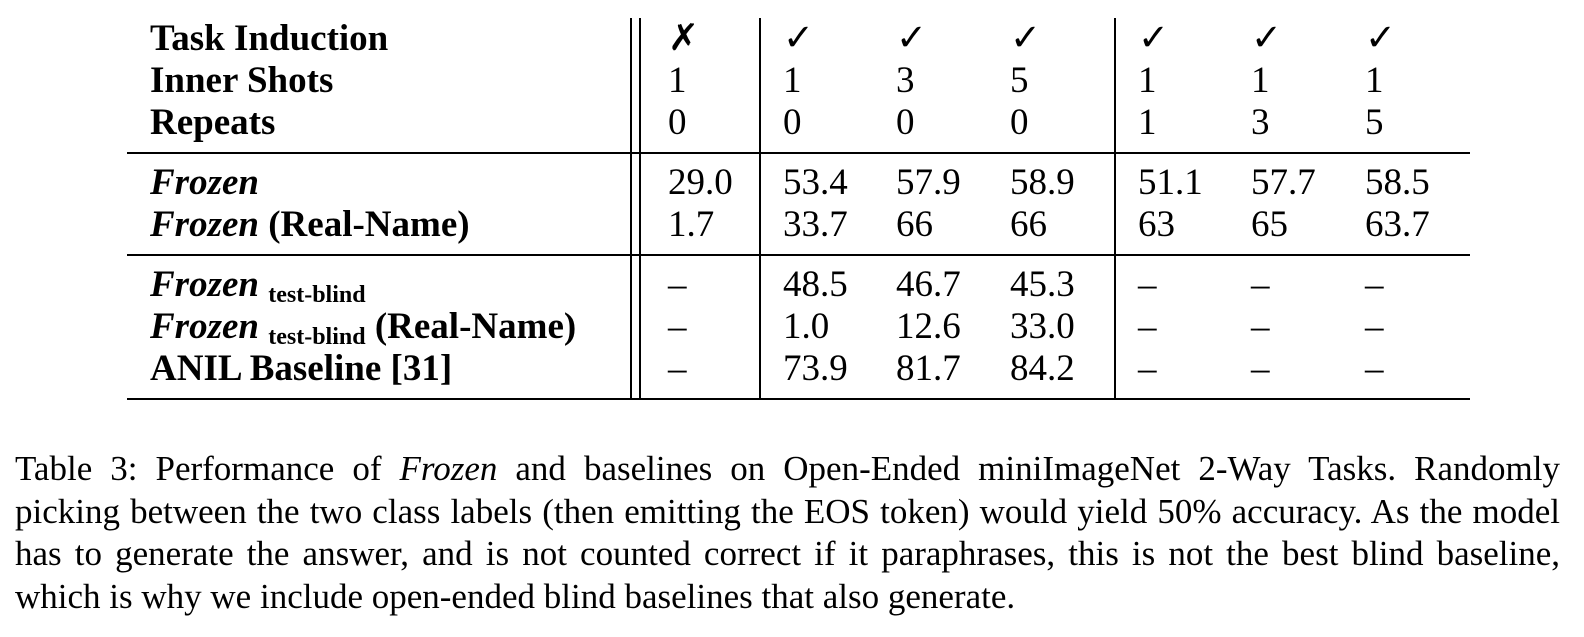 The image size is (1584, 637). What do you see at coordinates (1260, 122) in the screenshot?
I see `table-cell: 3` at bounding box center [1260, 122].